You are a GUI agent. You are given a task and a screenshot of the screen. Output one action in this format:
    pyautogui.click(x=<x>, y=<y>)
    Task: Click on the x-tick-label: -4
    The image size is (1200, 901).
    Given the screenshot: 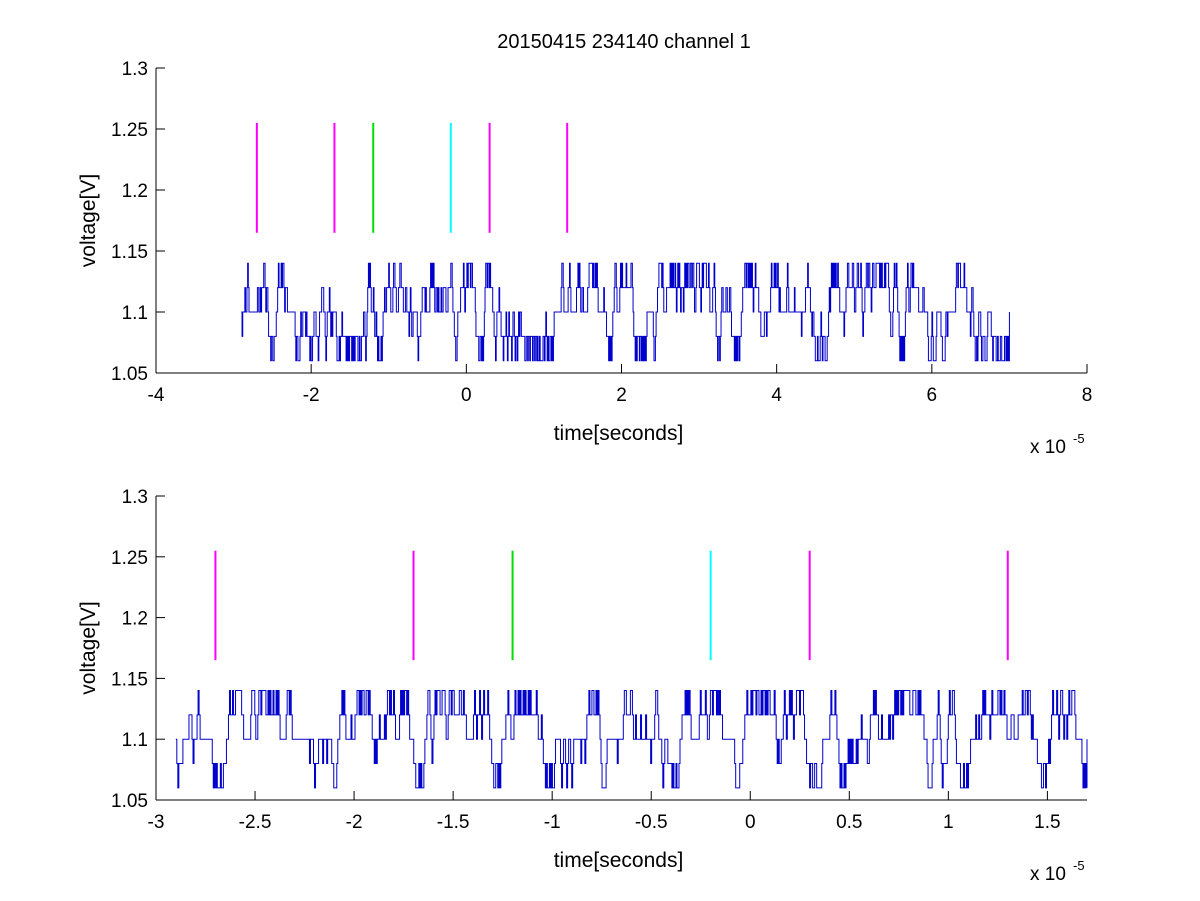 What is the action you would take?
    pyautogui.click(x=156, y=395)
    